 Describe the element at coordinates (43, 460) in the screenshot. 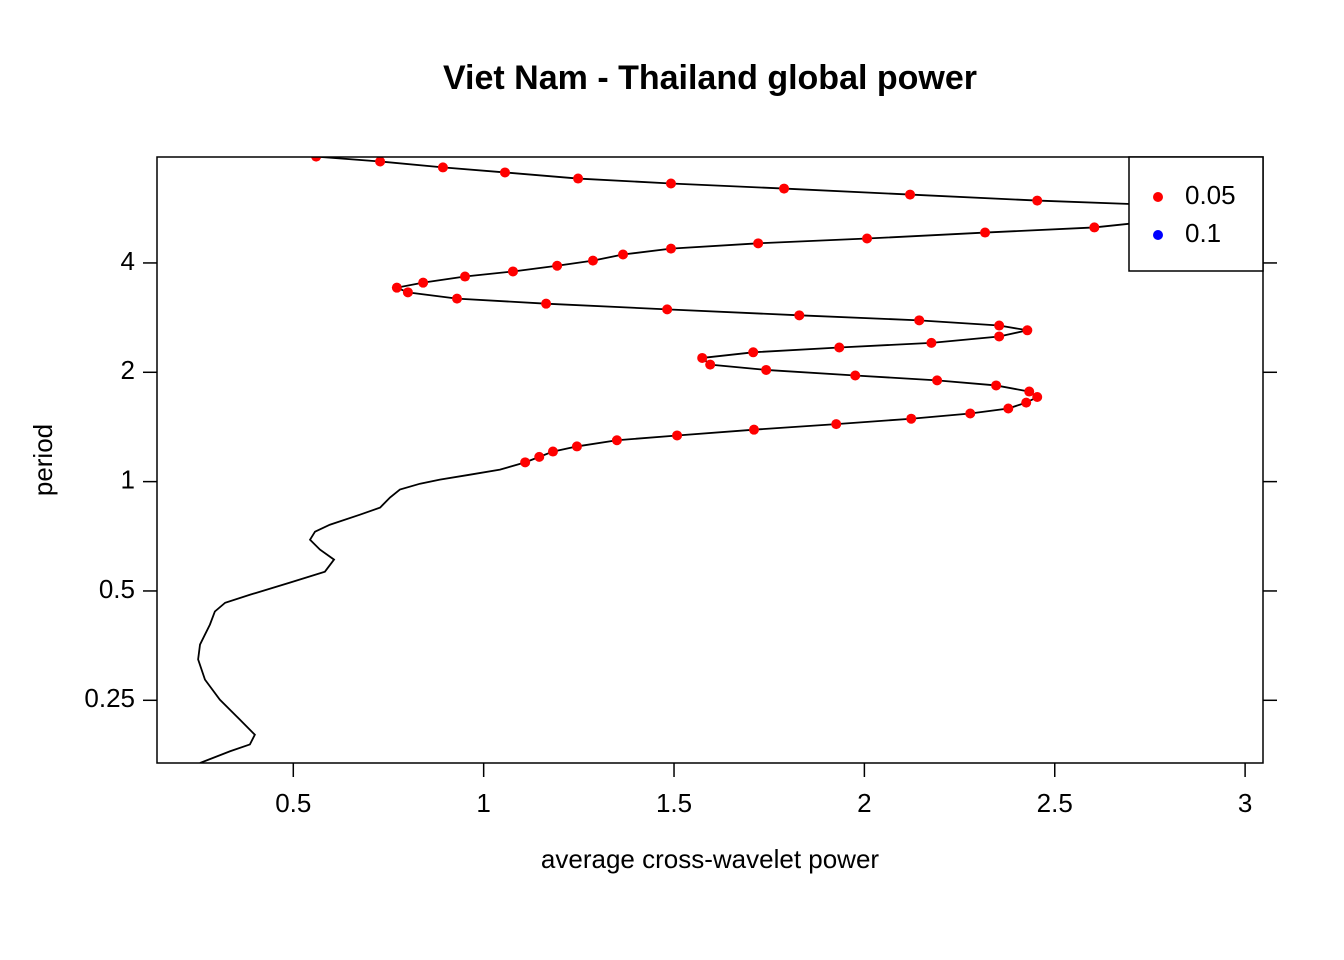

I see `y-axis-label: period` at that location.